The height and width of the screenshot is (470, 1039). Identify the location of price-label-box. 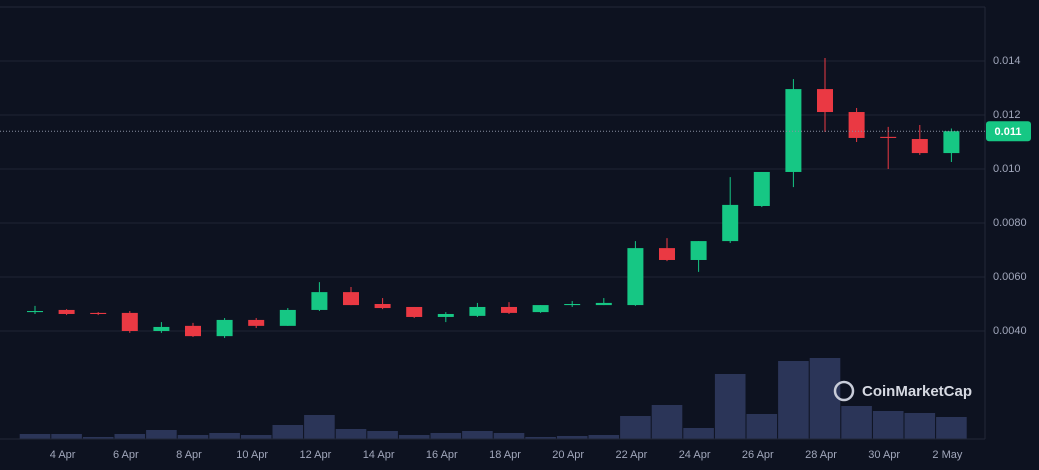
(1008, 131).